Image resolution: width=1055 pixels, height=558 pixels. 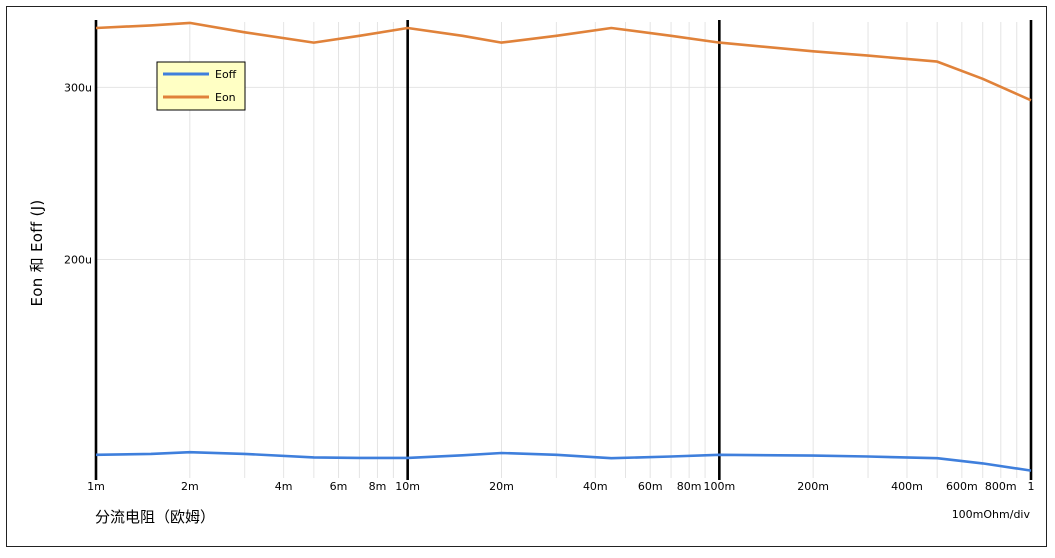 I want to click on y-tick-label: 200u, so click(x=78, y=259).